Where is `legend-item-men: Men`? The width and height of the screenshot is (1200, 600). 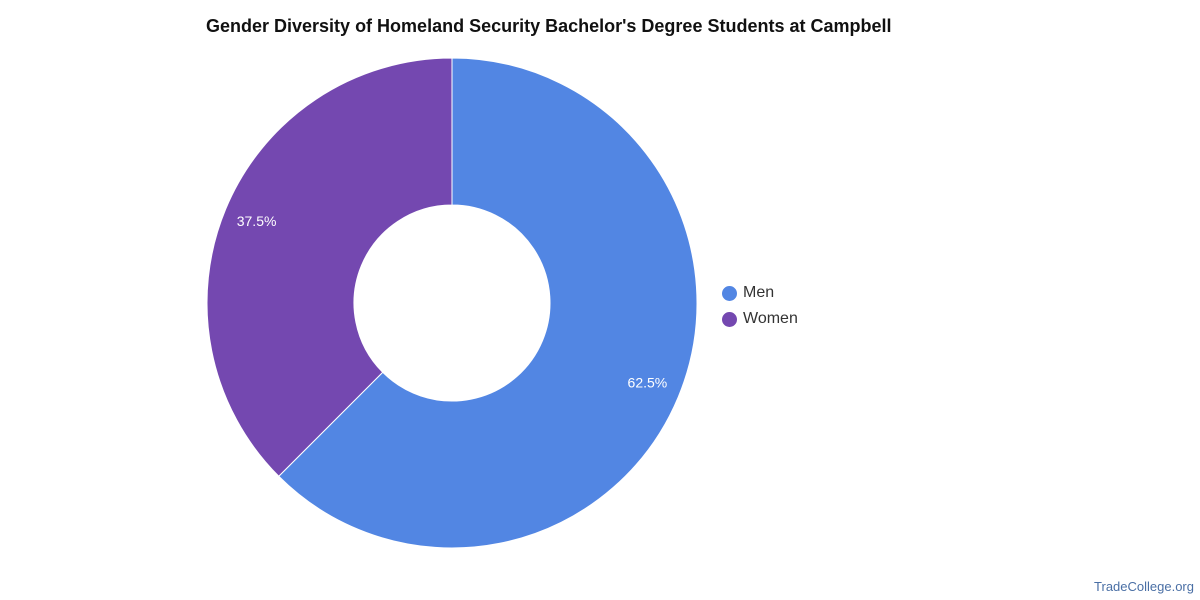 legend-item-men: Men is located at coordinates (760, 293).